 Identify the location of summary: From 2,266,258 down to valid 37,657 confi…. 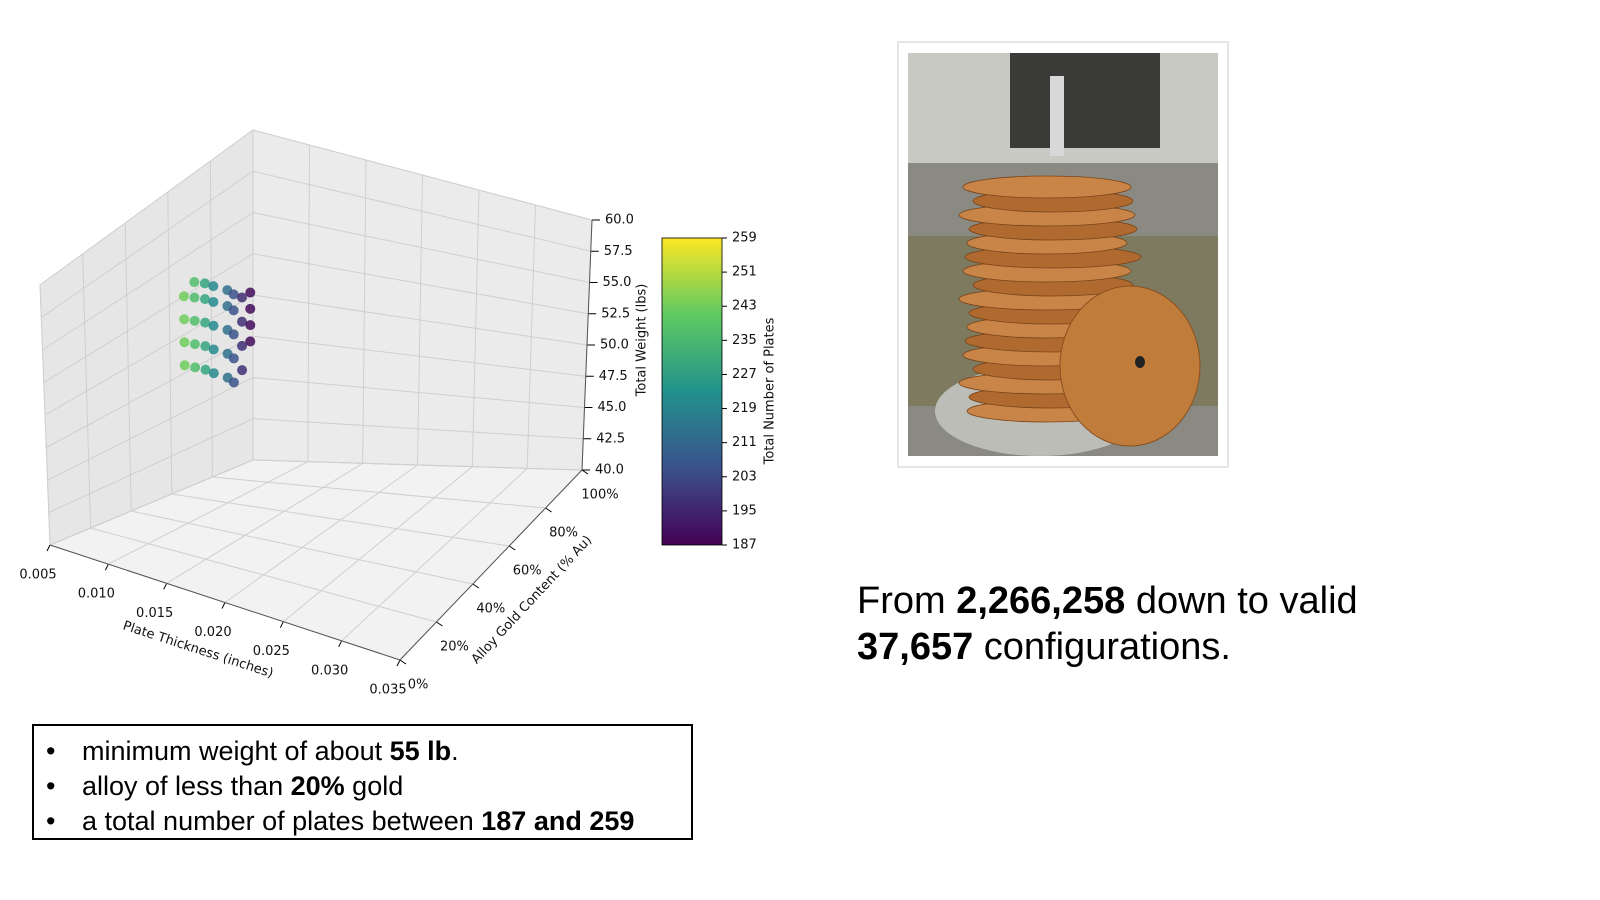
(1107, 624).